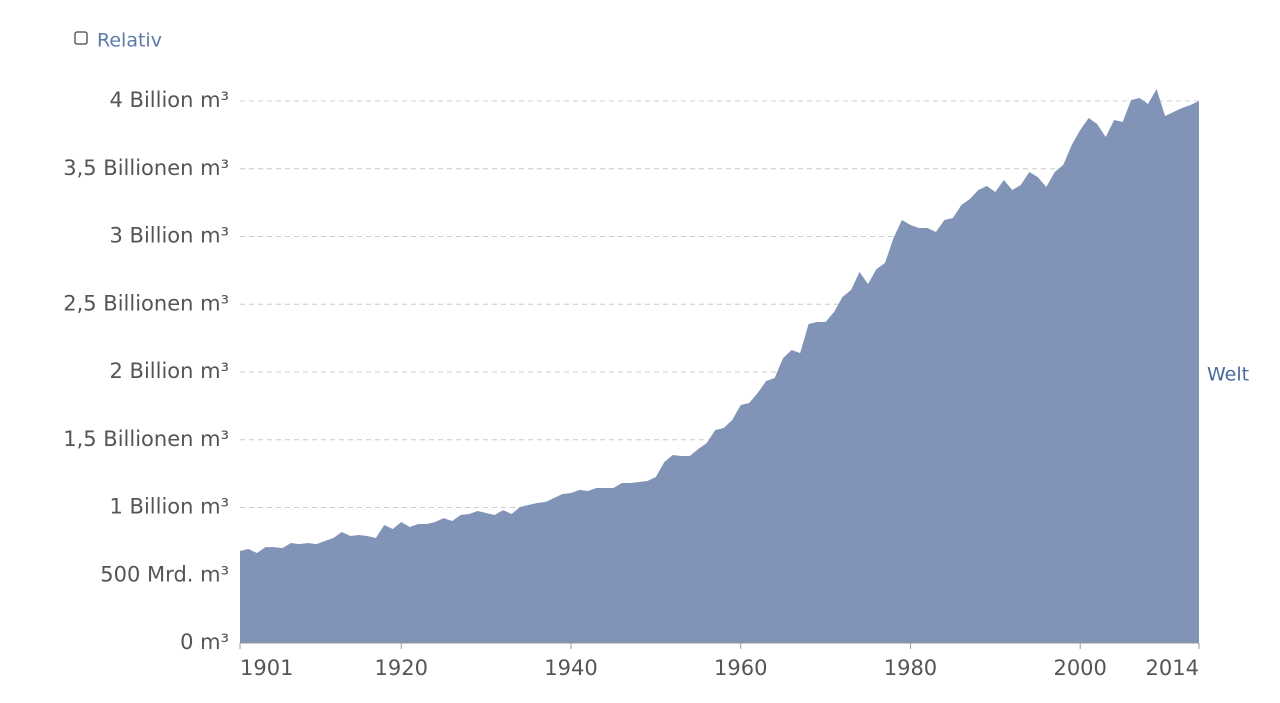  I want to click on x-tick-label: 1901, so click(266, 668).